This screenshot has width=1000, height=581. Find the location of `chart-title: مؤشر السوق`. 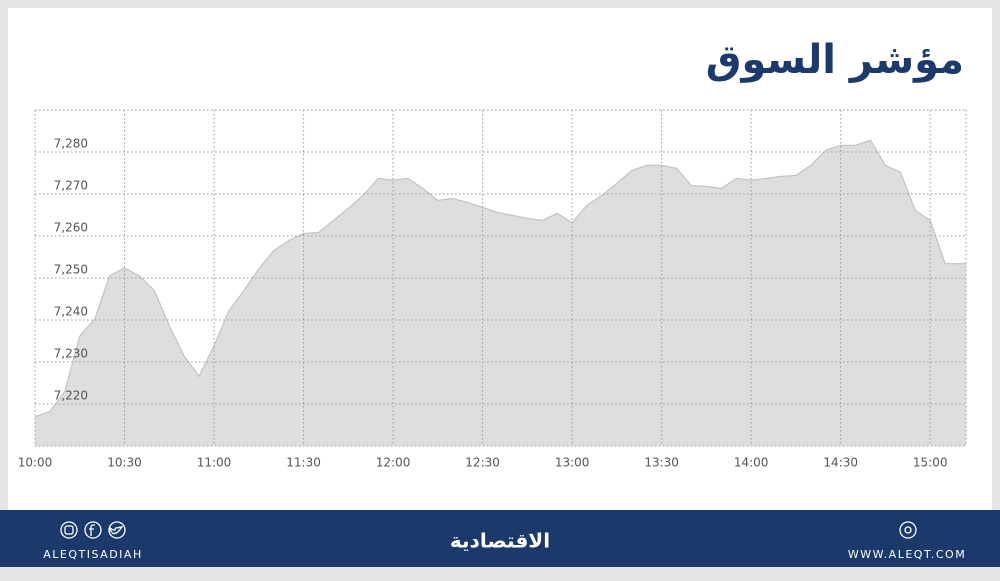

chart-title: مؤشر السوق is located at coordinates (835, 60).